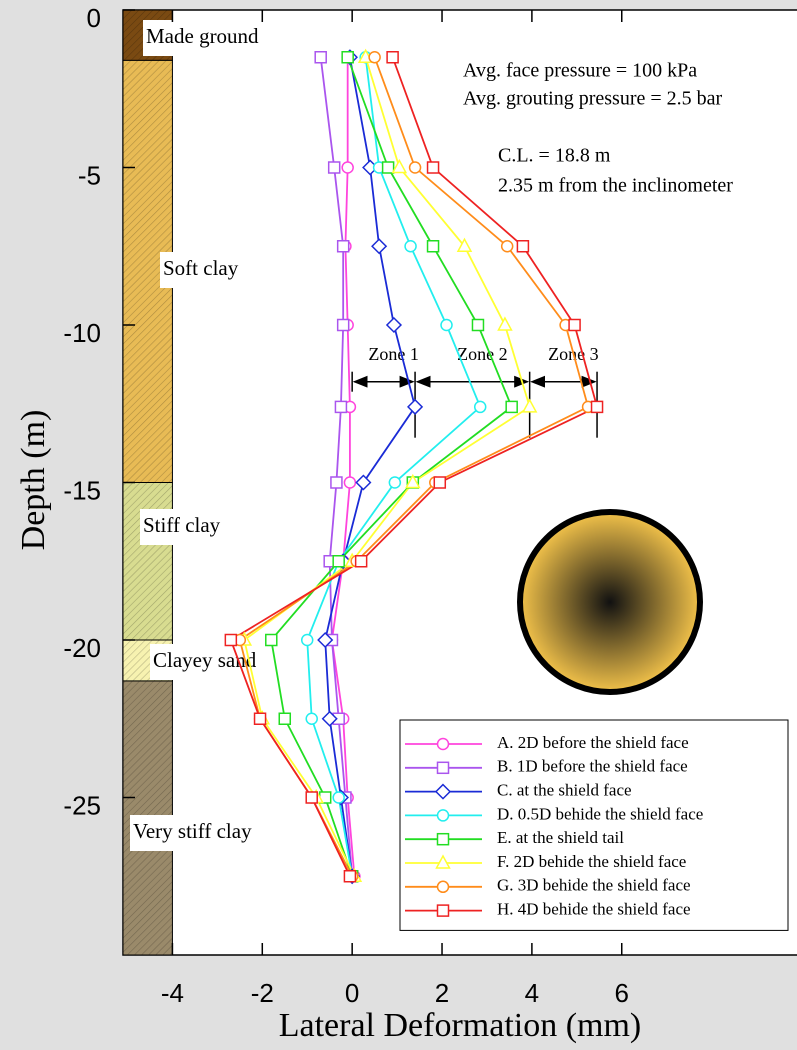  I want to click on x-axis-title: Lateral Deformation (mm), so click(460, 1025).